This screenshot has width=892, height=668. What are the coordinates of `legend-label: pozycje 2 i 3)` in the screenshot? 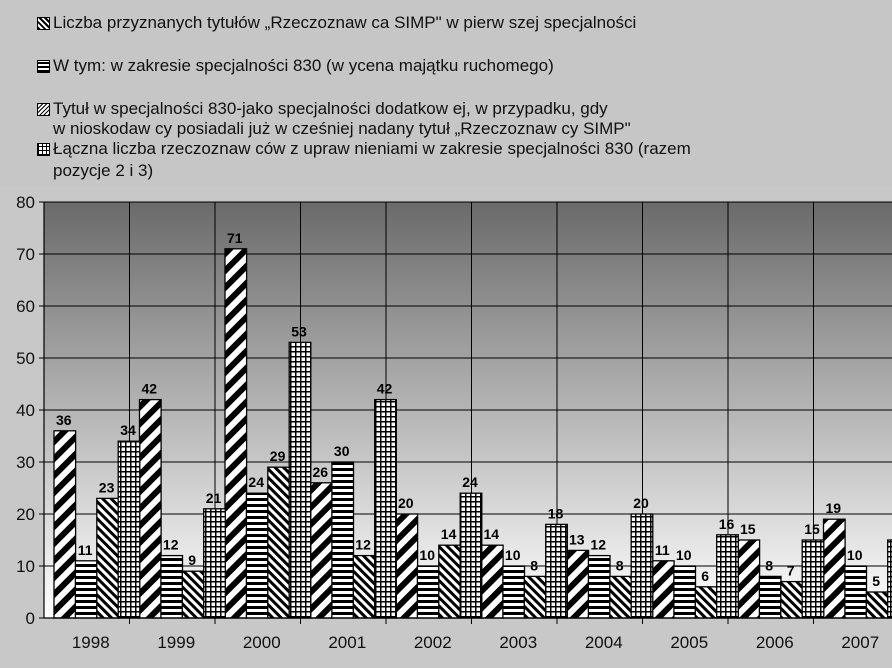 It's located at (103, 170).